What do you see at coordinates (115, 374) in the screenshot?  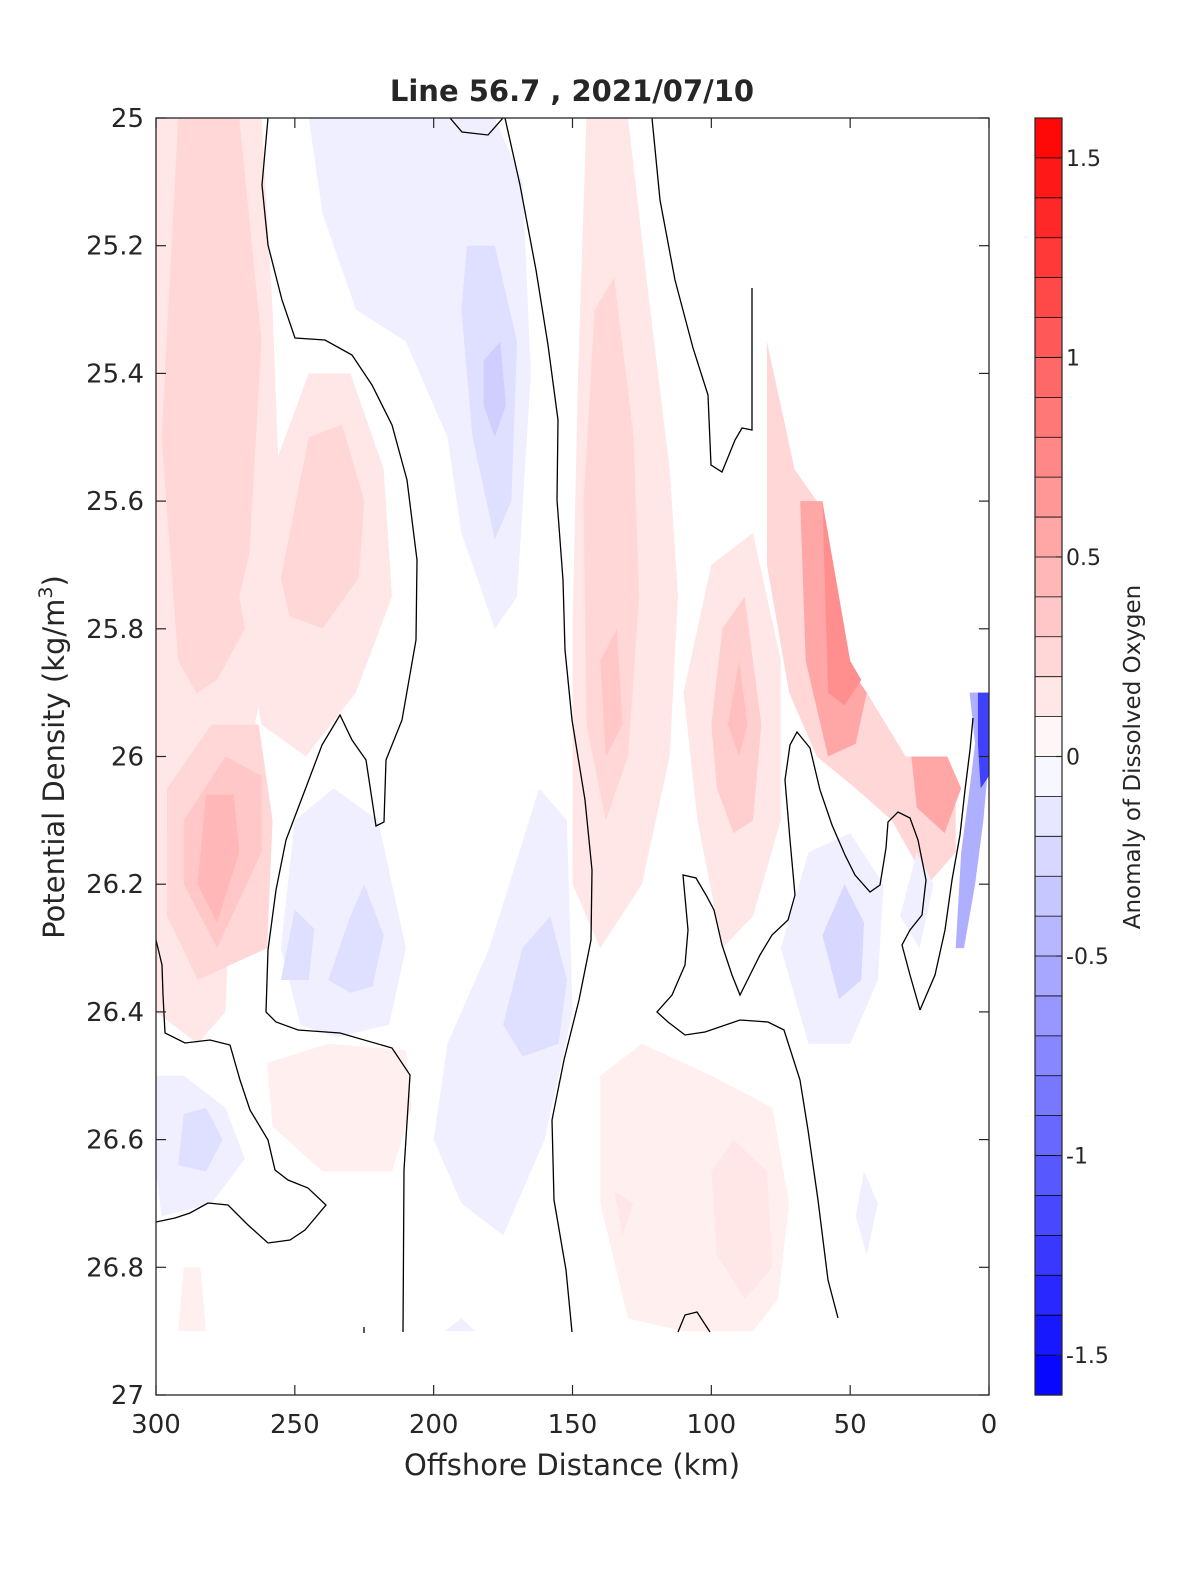 I see `y-tick-label: 25.4` at bounding box center [115, 374].